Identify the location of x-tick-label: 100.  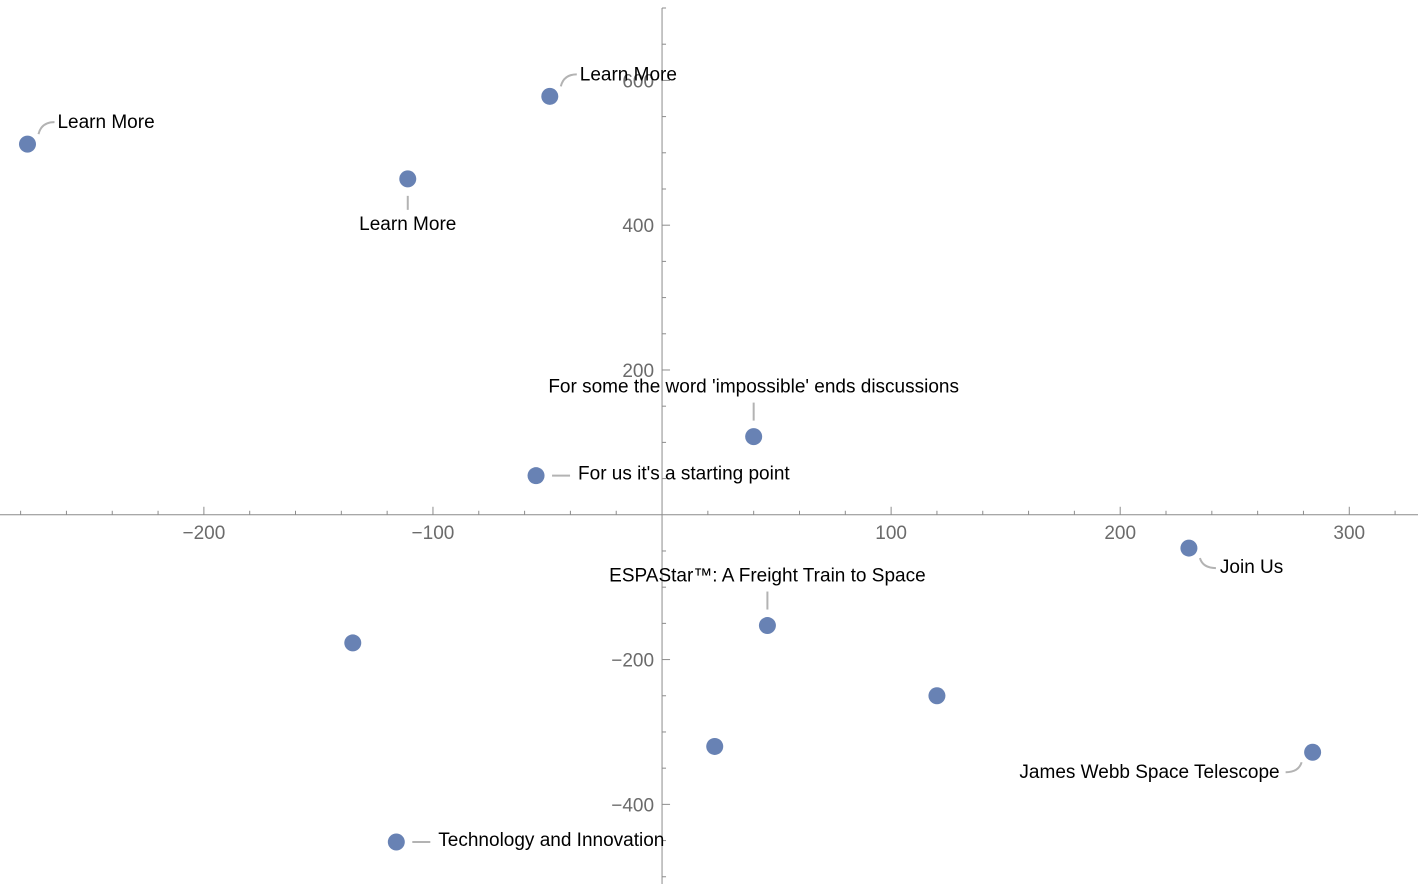
(891, 533).